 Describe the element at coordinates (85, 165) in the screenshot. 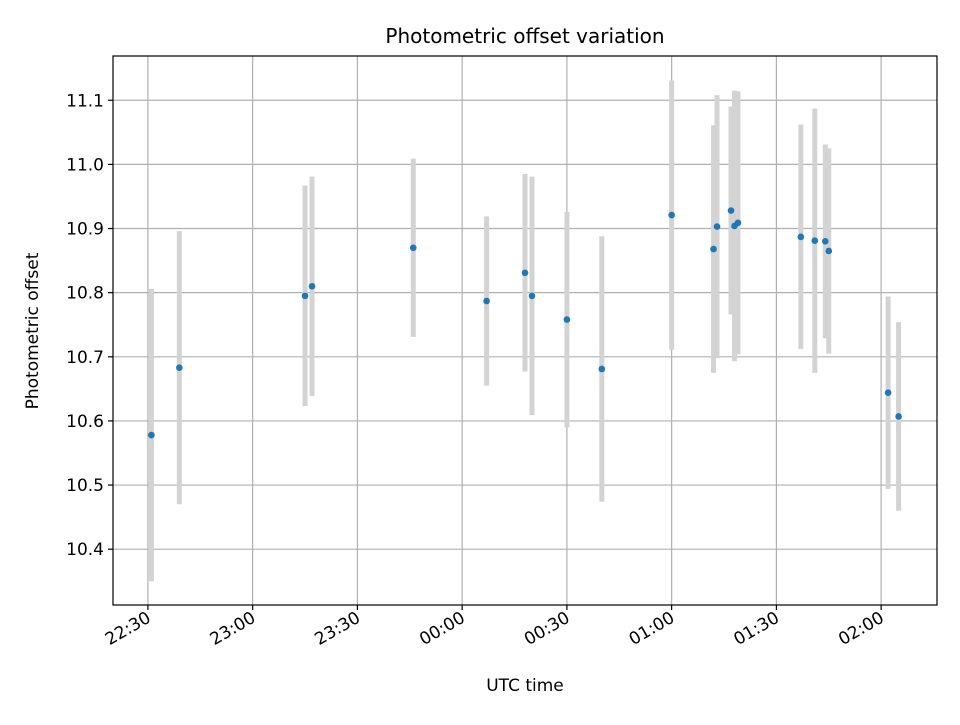

I see `y-tick-label: 11.0` at that location.